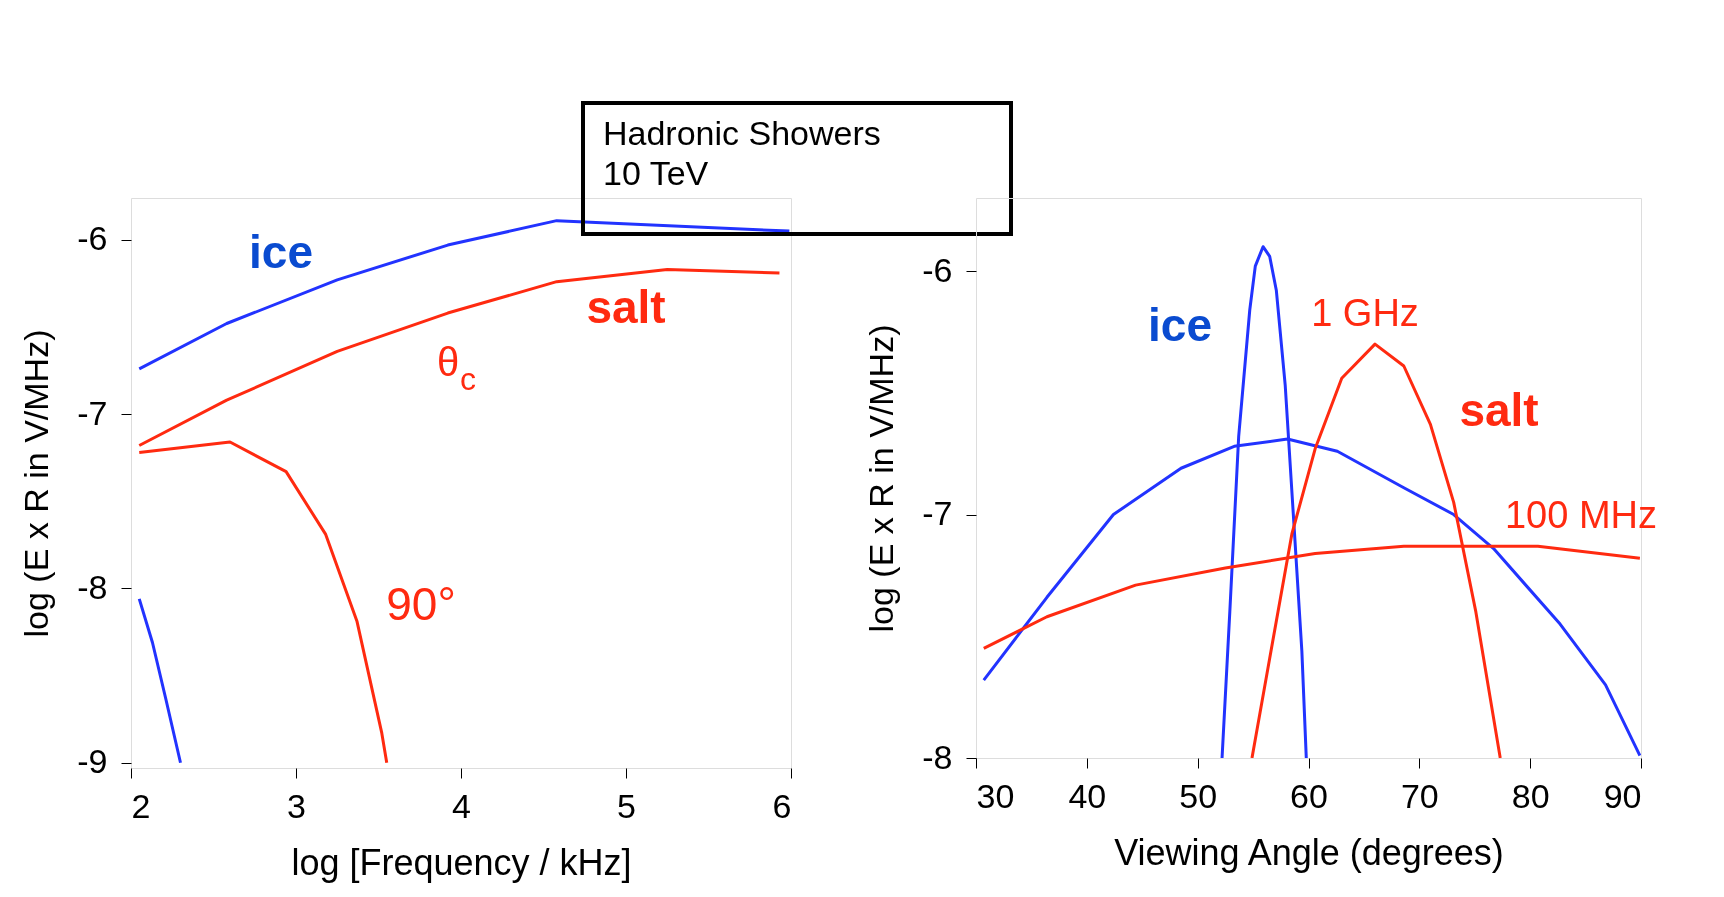 The image size is (1724, 897). I want to click on x-tick-label: 6, so click(782, 805).